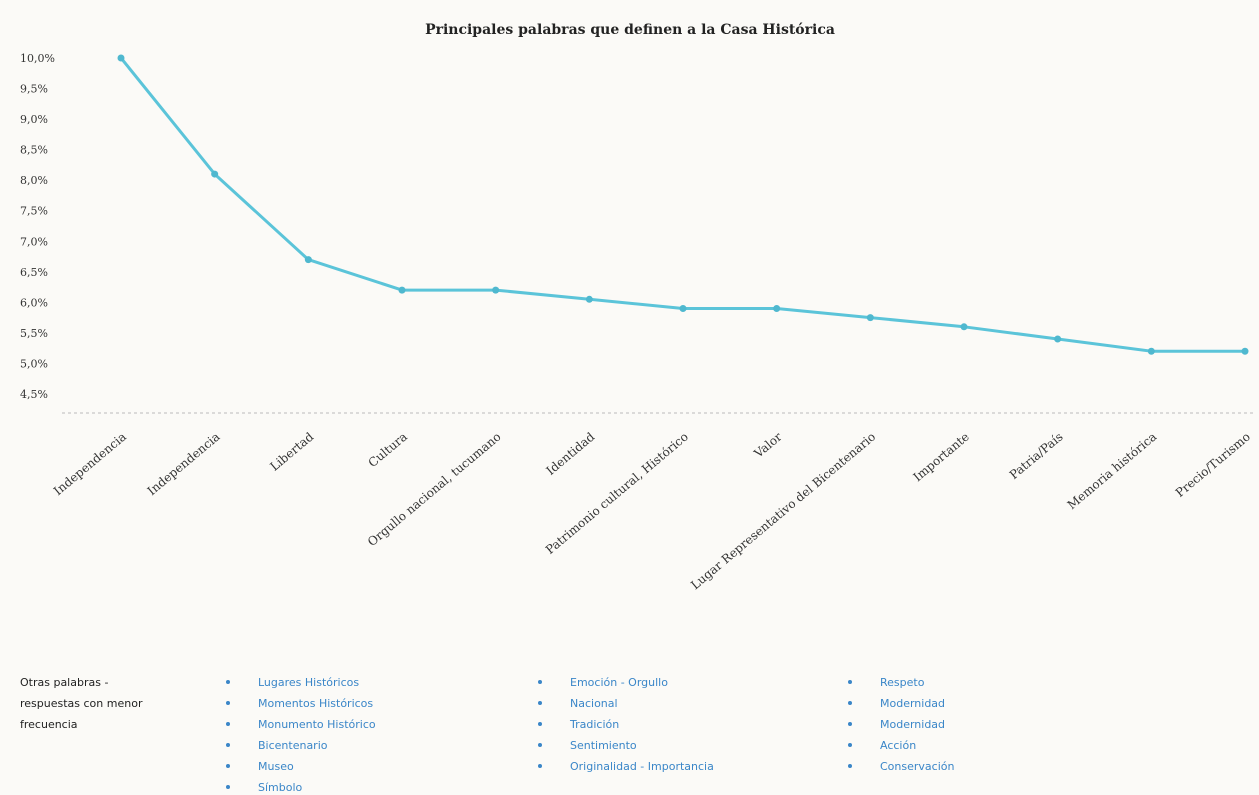  I want to click on x-category-label: Valor, so click(768, 445).